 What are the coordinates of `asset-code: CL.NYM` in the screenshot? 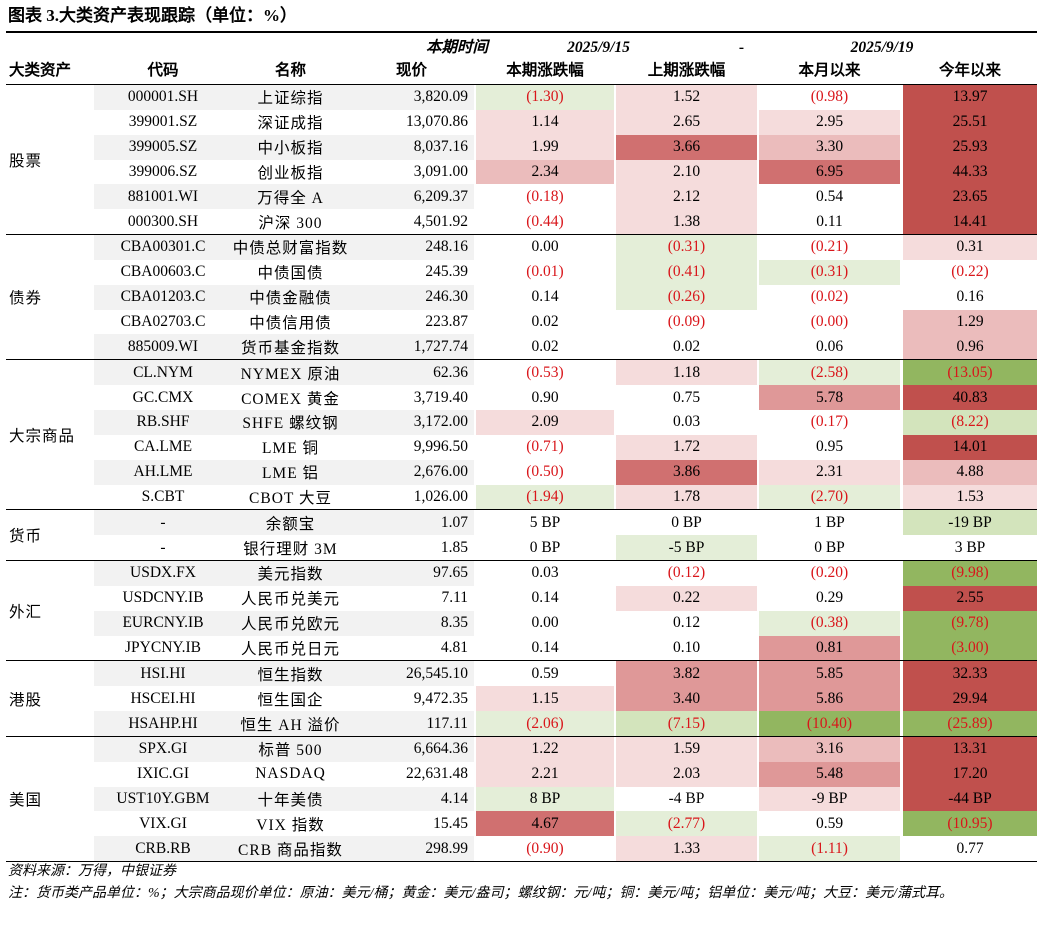 It's located at (163, 372).